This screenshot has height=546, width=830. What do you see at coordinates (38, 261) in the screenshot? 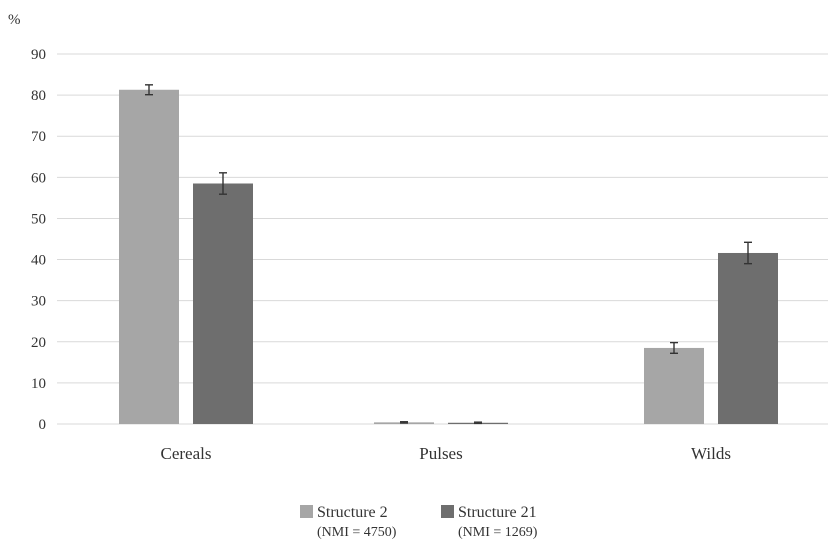
I see `y-tick-label: 40` at bounding box center [38, 261].